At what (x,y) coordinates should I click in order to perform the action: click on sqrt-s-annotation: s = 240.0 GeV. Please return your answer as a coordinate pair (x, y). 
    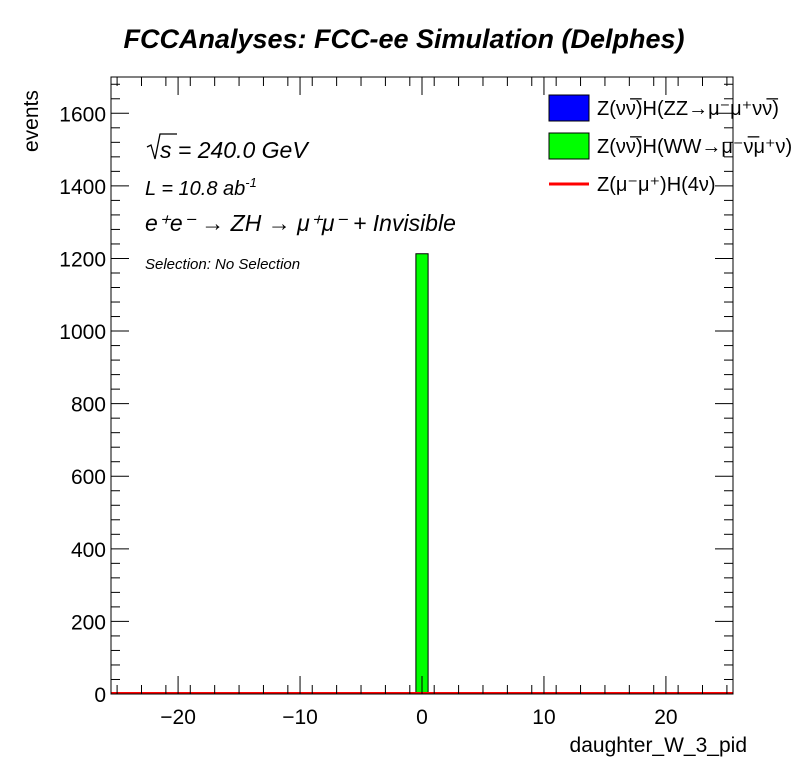
    Looking at the image, I should click on (228, 148).